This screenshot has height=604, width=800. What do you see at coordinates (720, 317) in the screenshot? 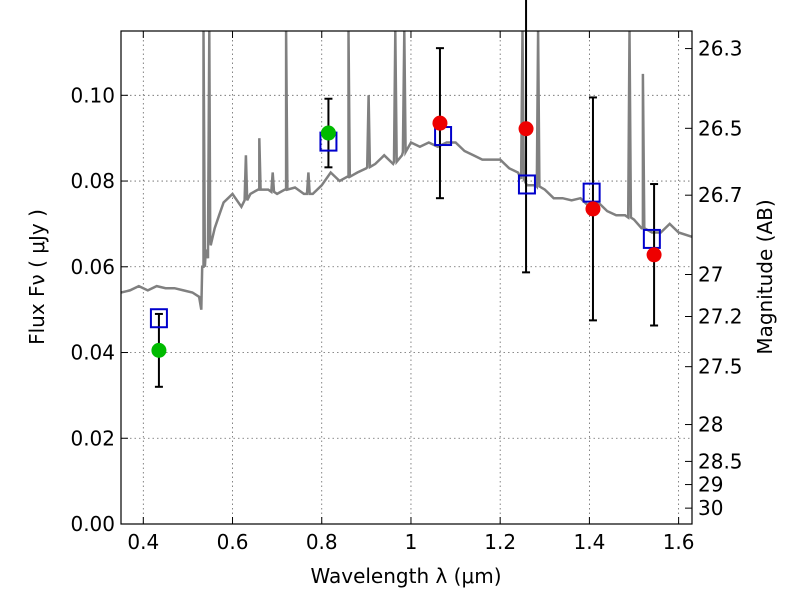
I see `magnitude-tick-label: 27.2` at bounding box center [720, 317].